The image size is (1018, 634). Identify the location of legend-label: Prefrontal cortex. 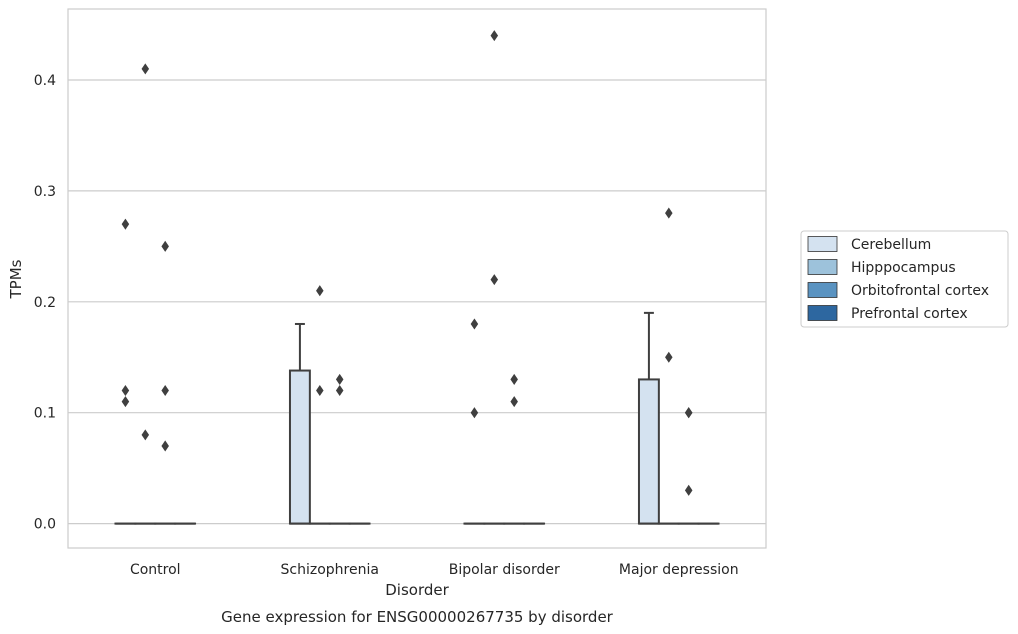
(909, 314).